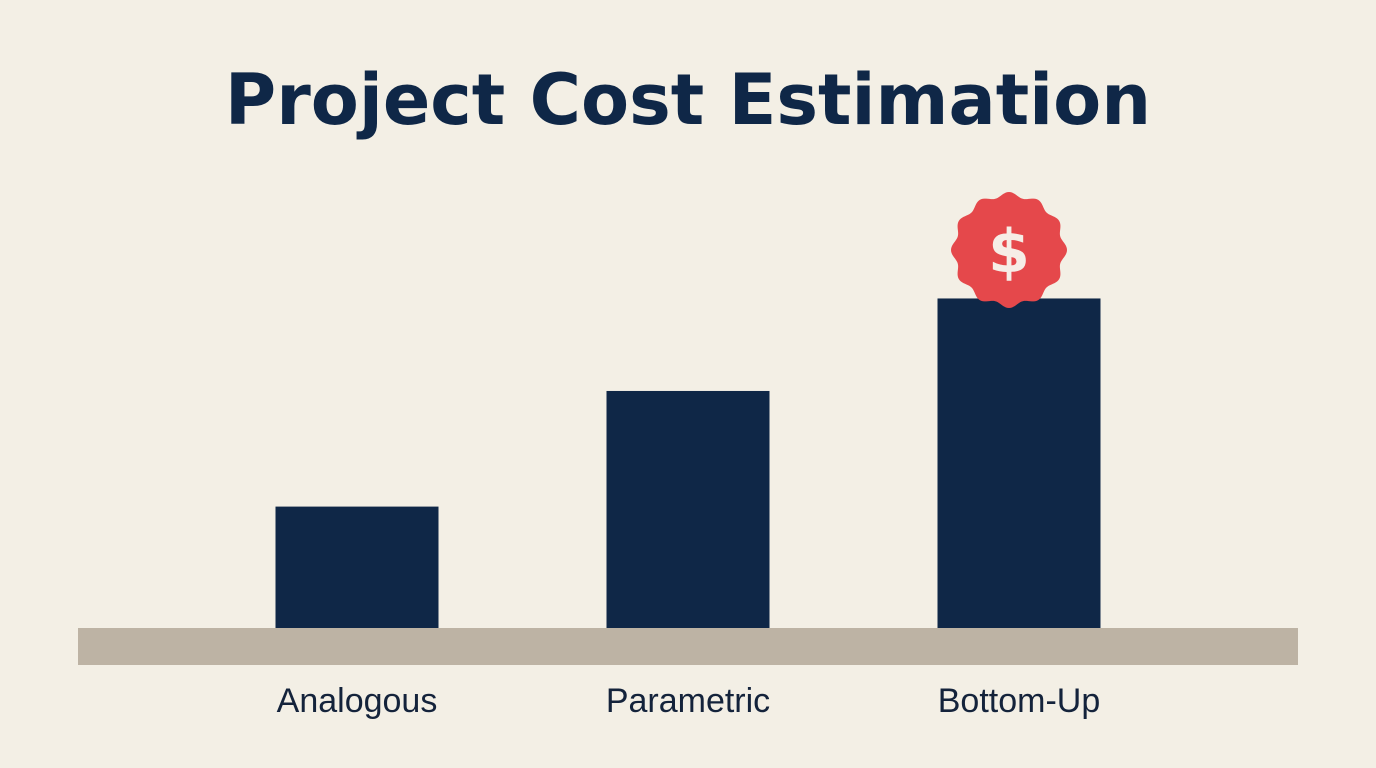 The height and width of the screenshot is (768, 1376). I want to click on category-label-parametric: Parametric, so click(688, 701).